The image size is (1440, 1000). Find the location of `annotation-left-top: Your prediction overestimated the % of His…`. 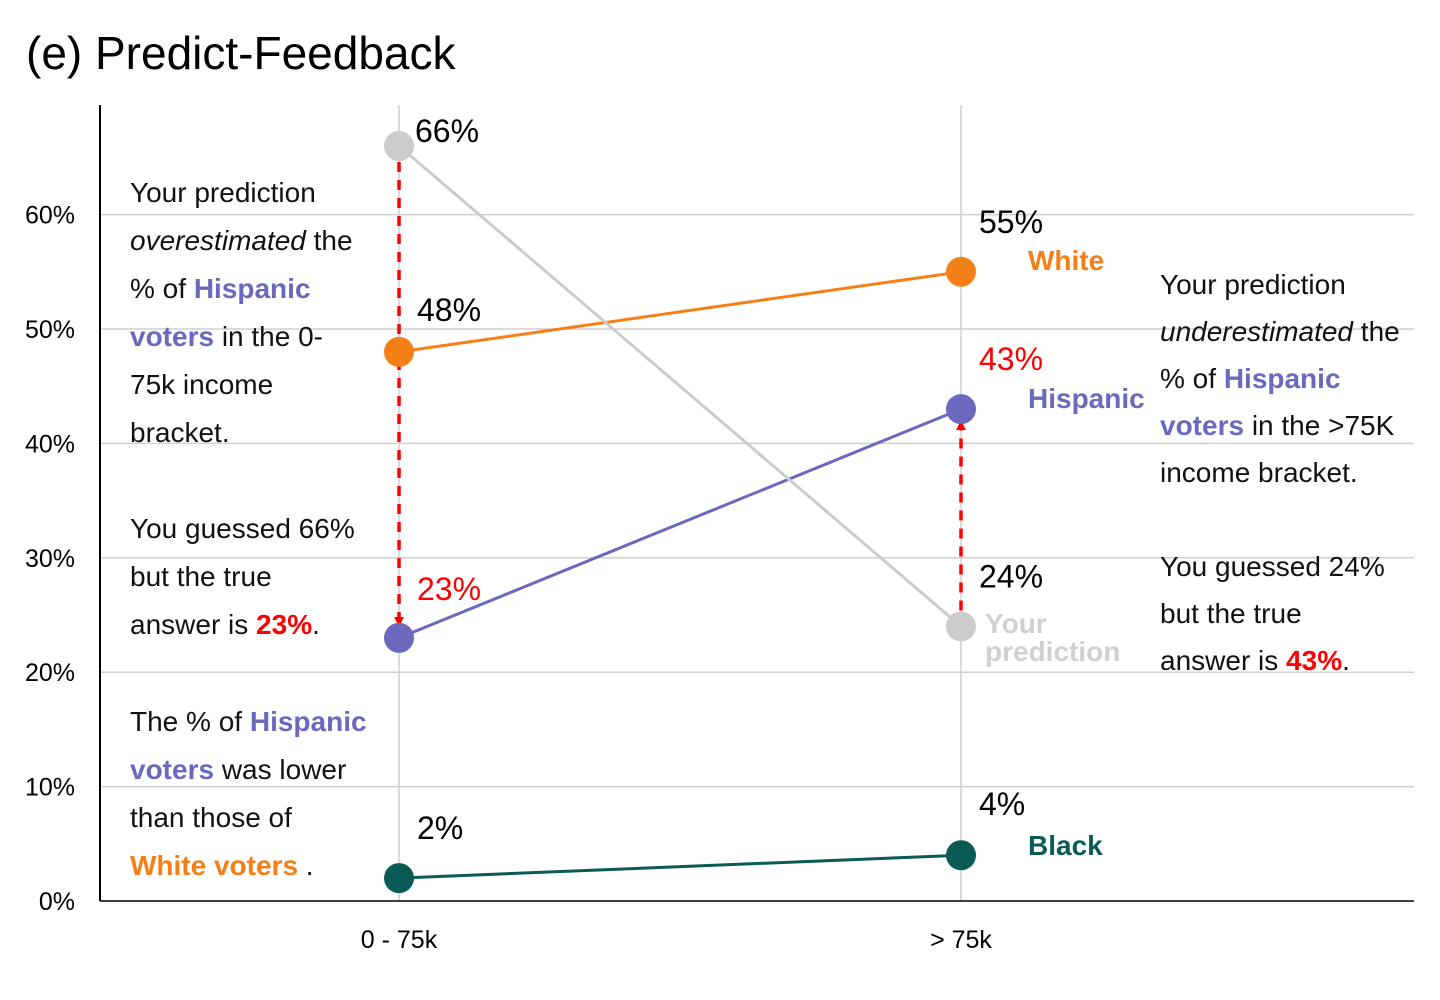

annotation-left-top: Your prediction overestimated the % of His… is located at coordinates (241, 312).